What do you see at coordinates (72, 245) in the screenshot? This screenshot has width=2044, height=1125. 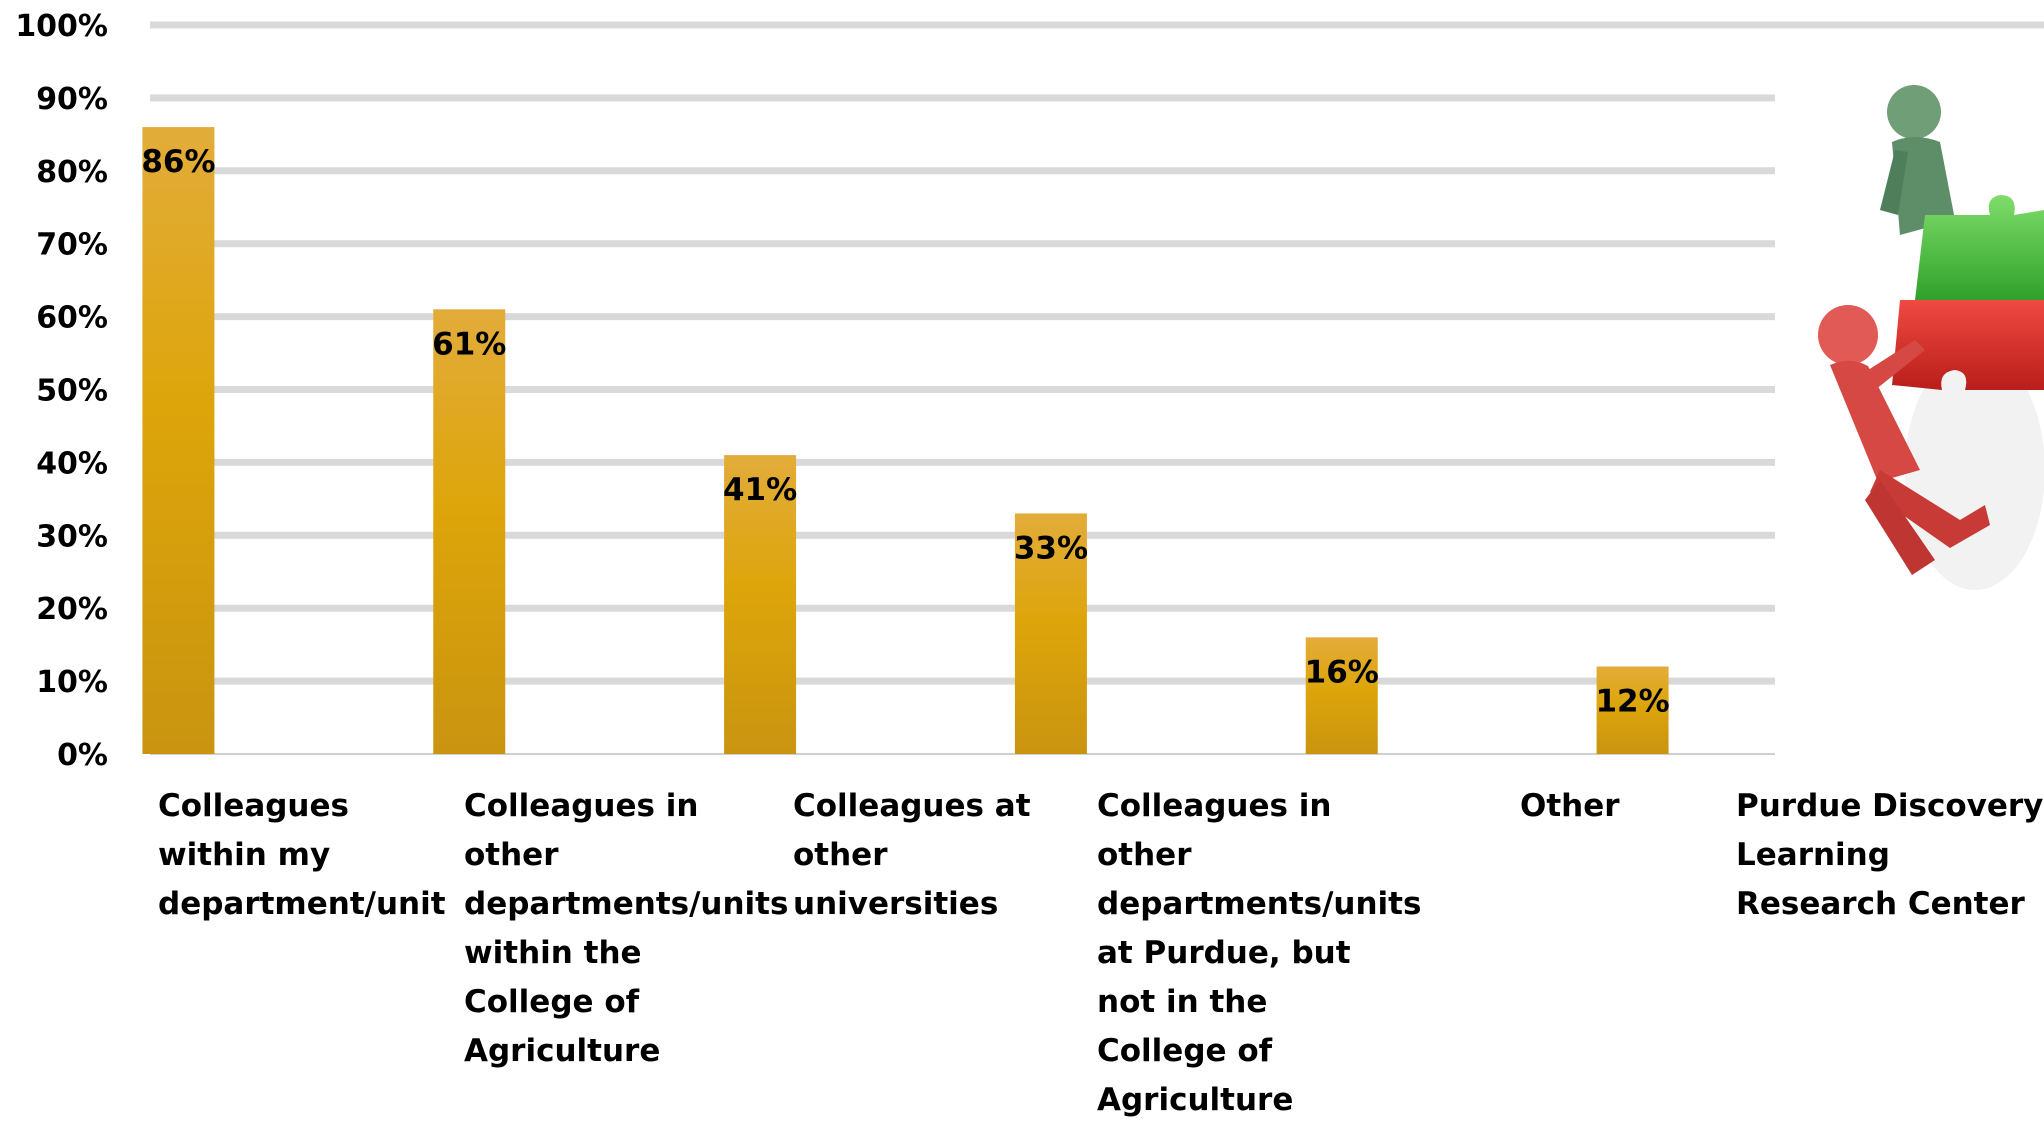 I see `y-tick-label: 70%` at bounding box center [72, 245].